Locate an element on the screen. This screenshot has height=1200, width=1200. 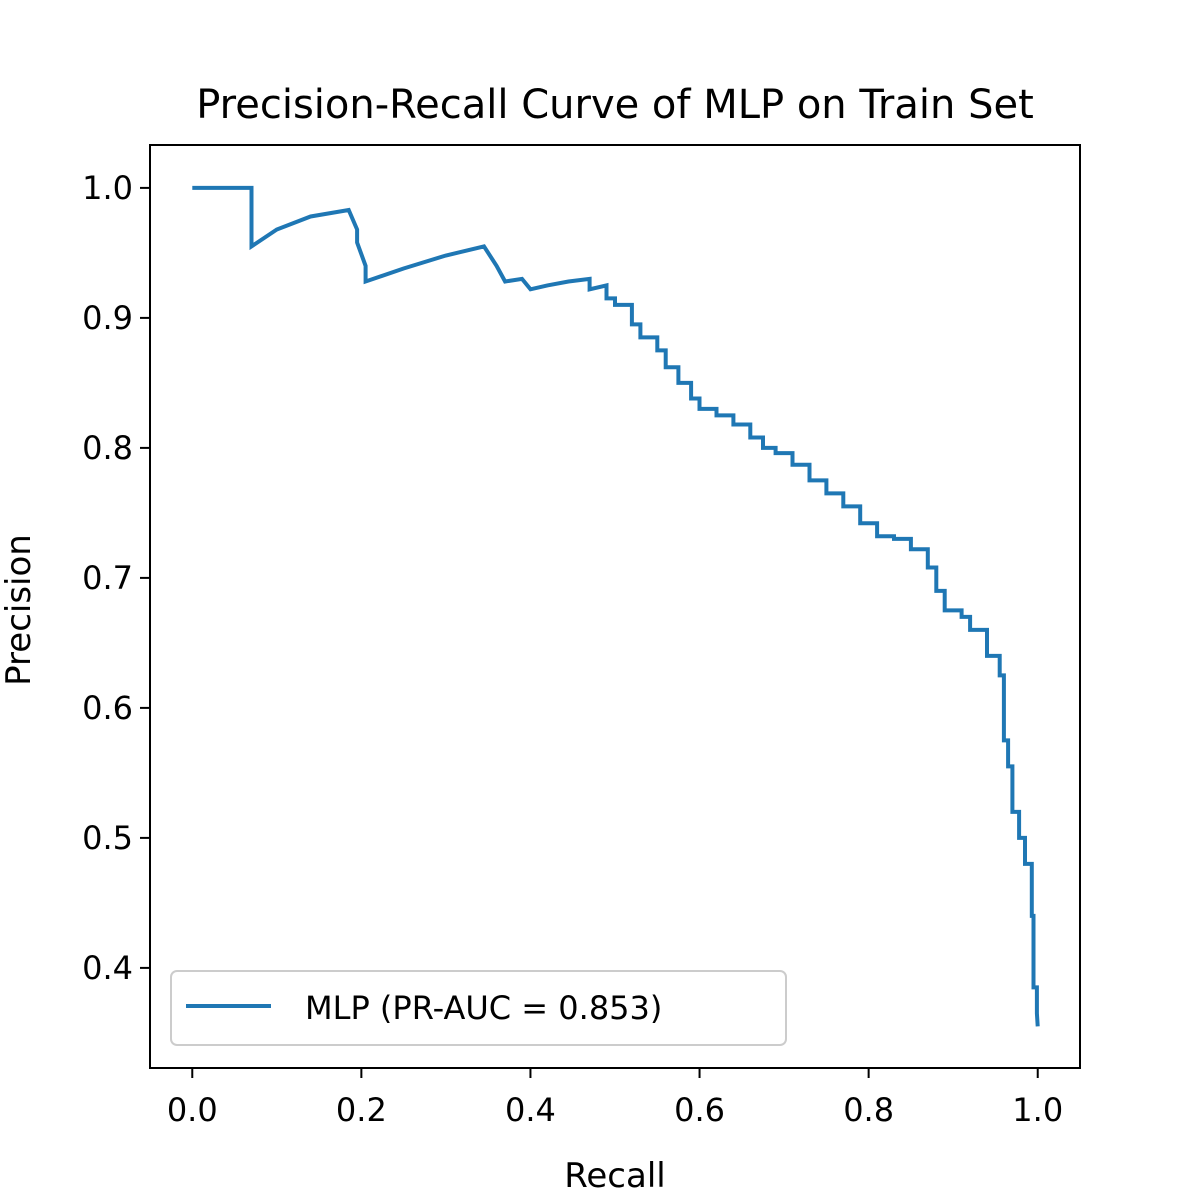
y-tick-label: 0.4 is located at coordinates (107, 968).